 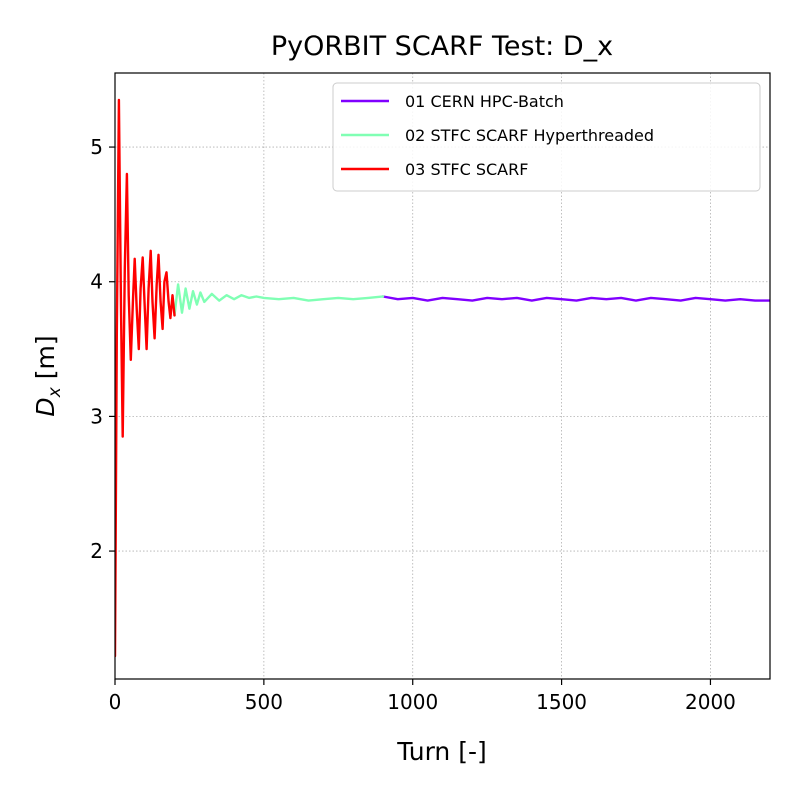 What do you see at coordinates (484, 101) in the screenshot?
I see `legend-label-1: 01 CERN HPC-Batch` at bounding box center [484, 101].